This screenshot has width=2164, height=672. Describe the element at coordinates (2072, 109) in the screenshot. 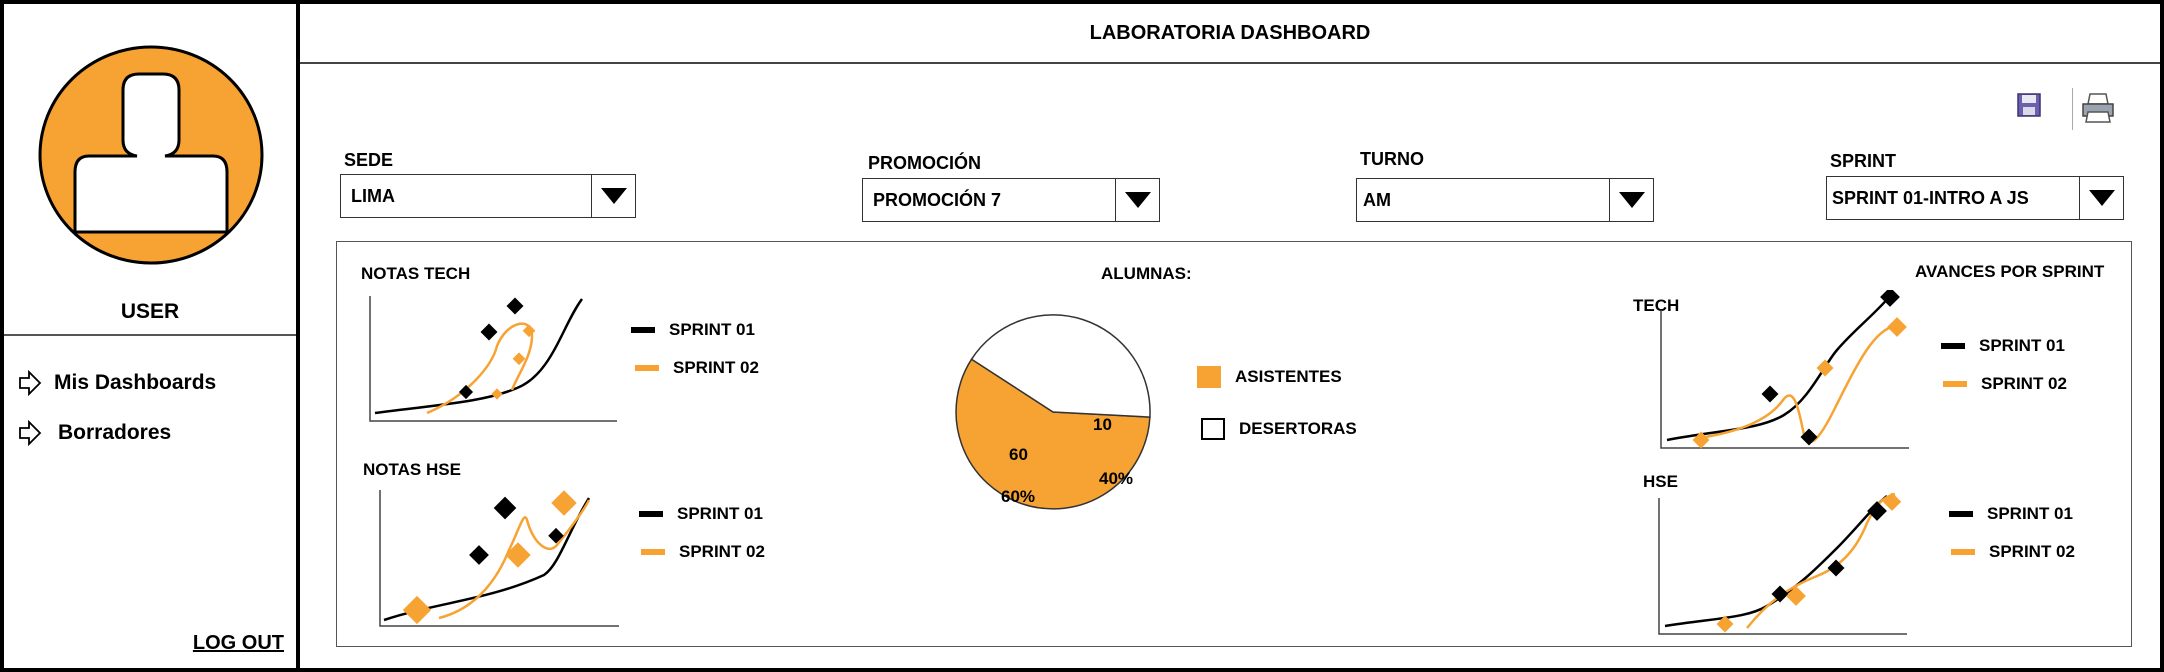

I see `toolbar-divider` at that location.